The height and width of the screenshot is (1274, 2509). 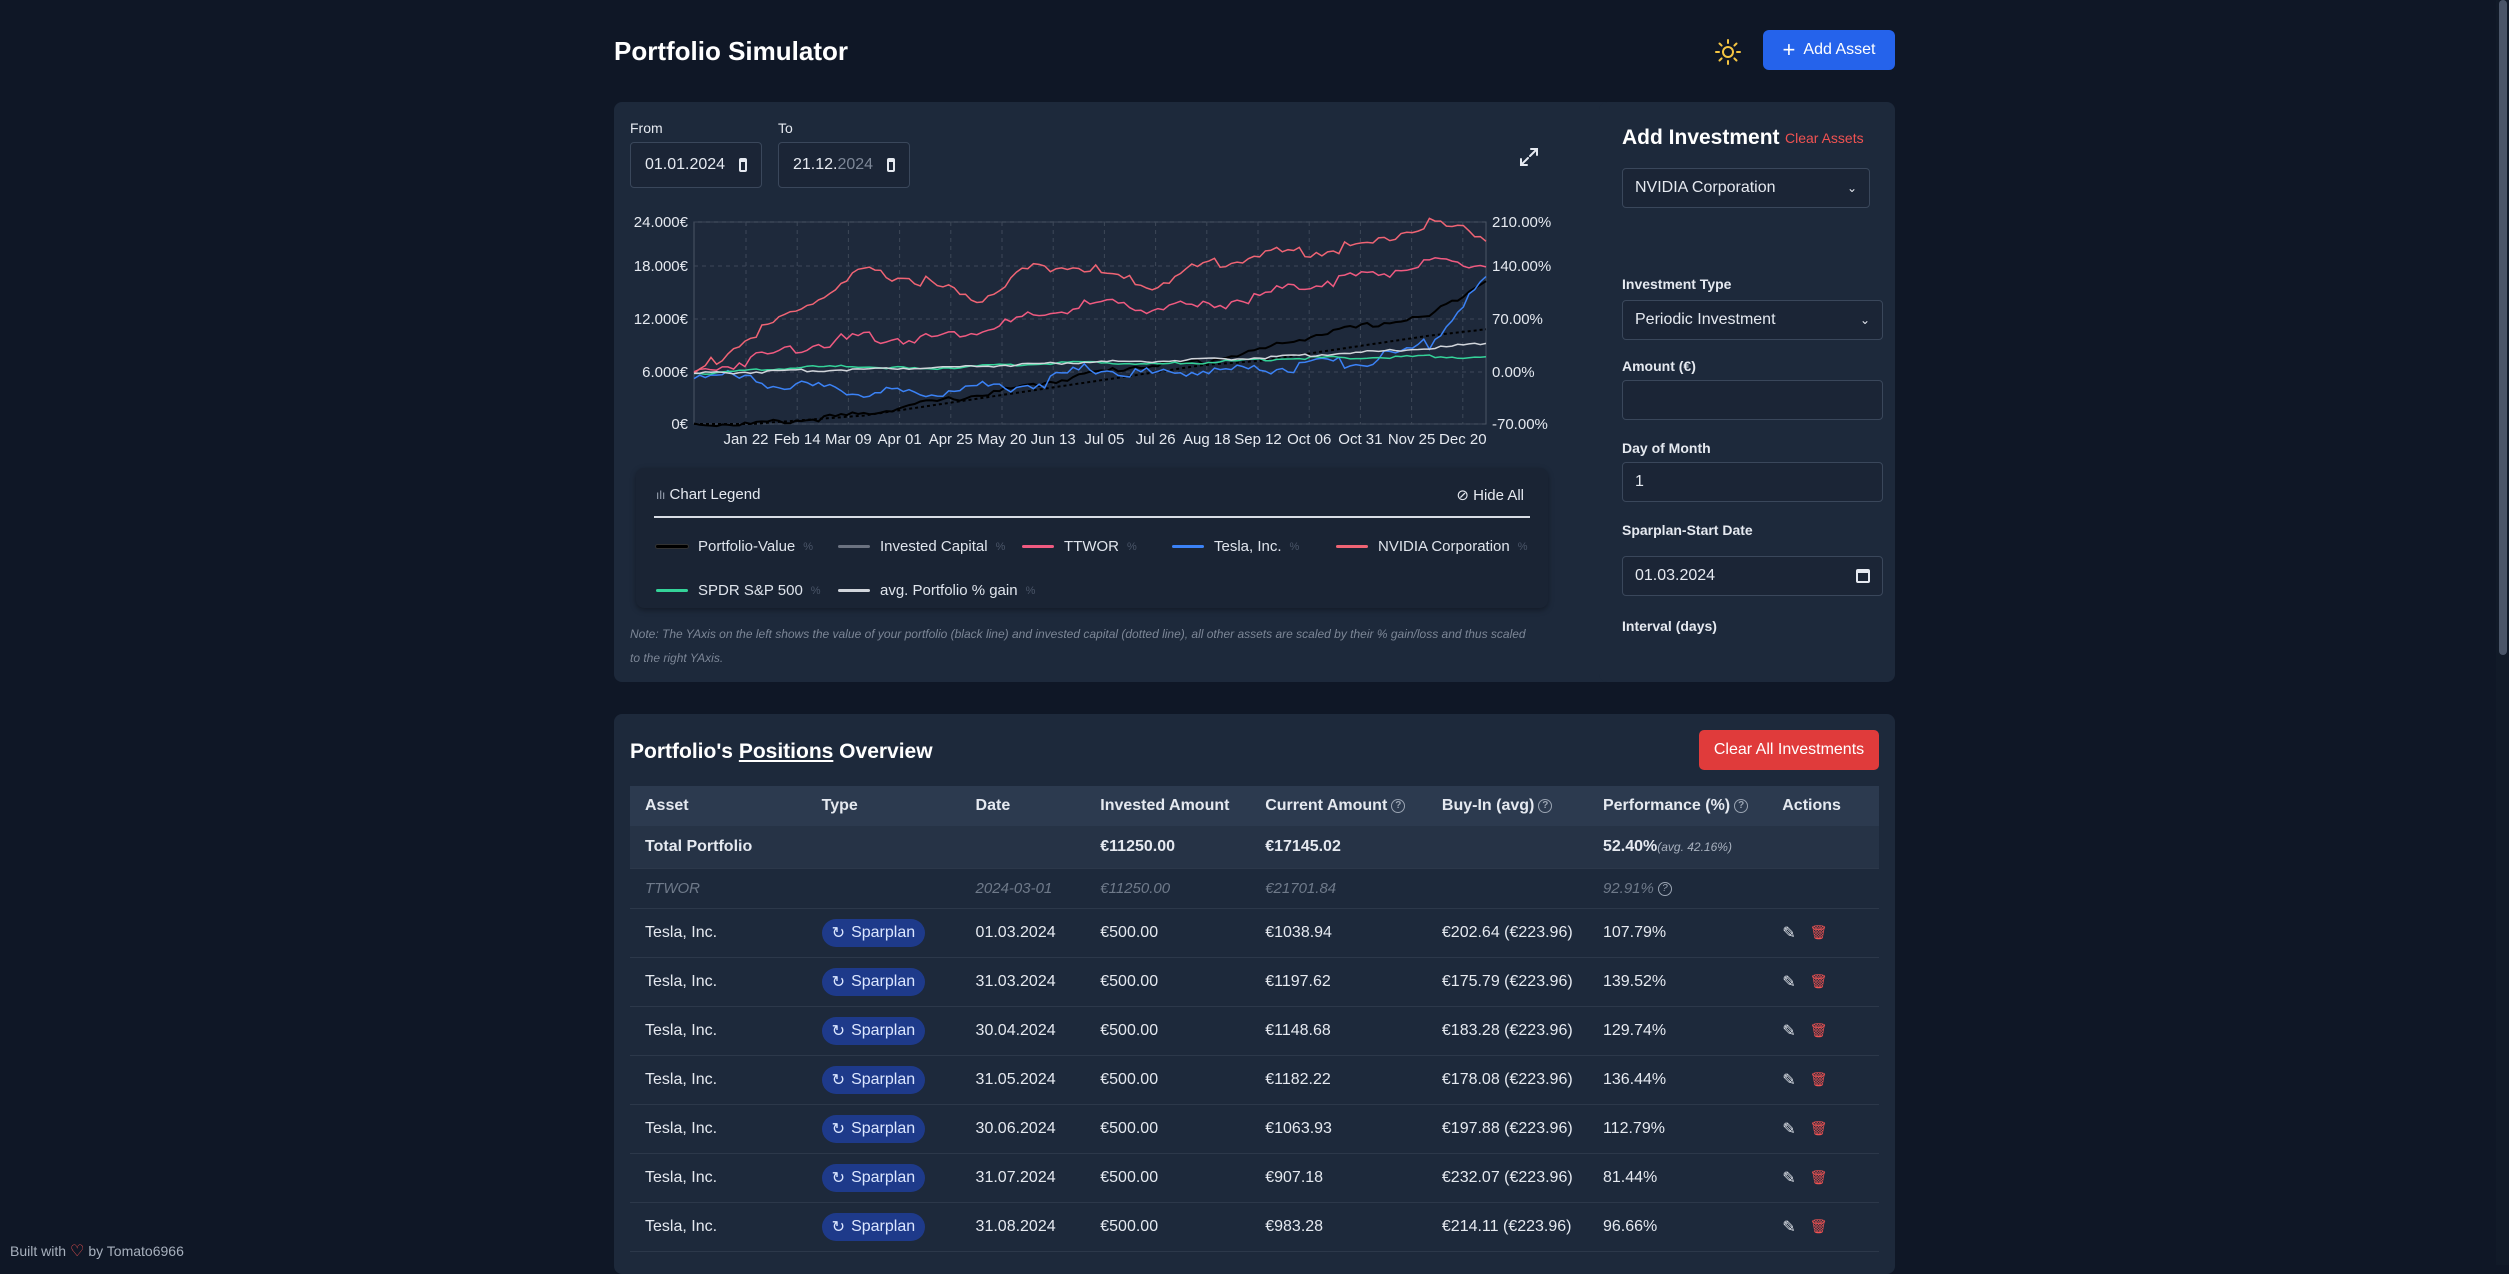 What do you see at coordinates (665, 372) in the screenshot?
I see `left-tick-label: 6.000€` at bounding box center [665, 372].